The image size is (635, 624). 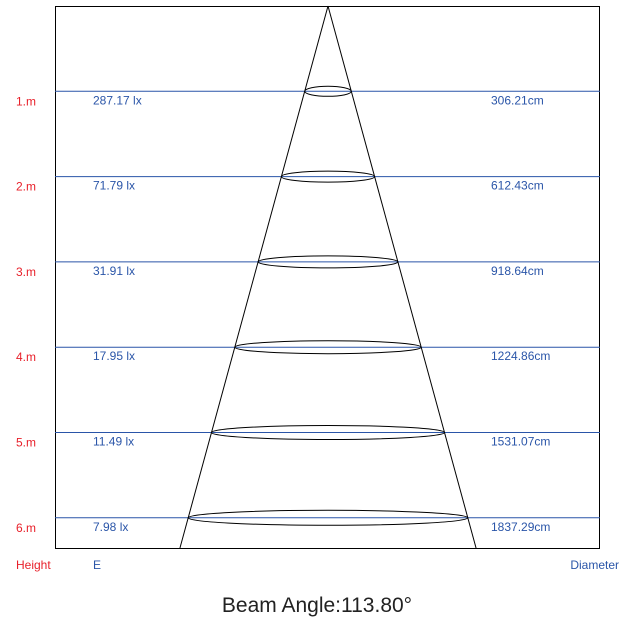 I want to click on height-label: 1.m, so click(x=26, y=101).